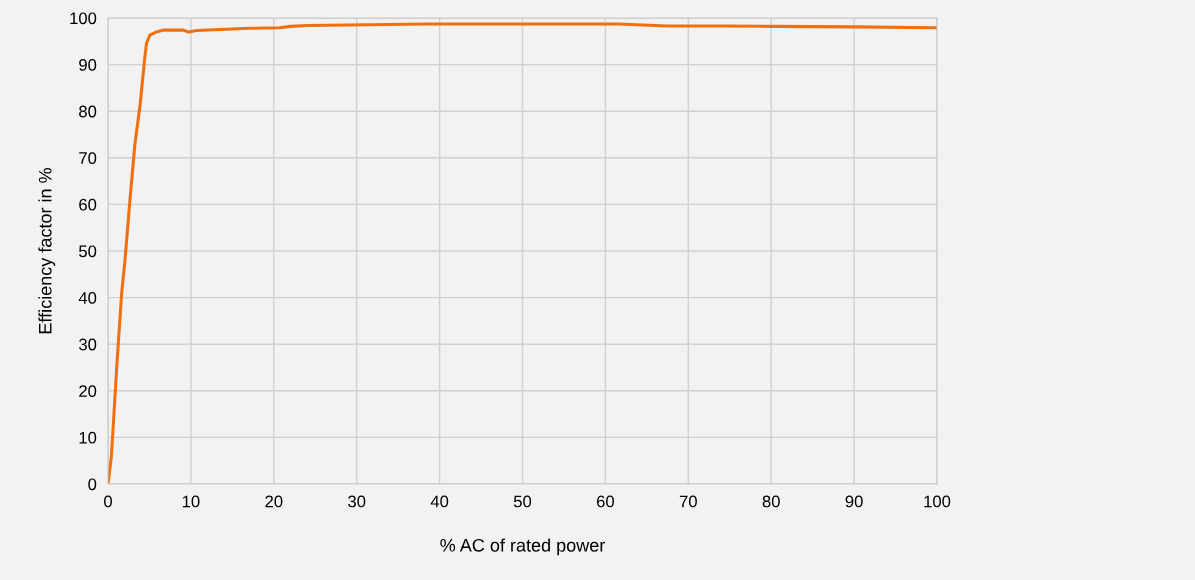  Describe the element at coordinates (771, 501) in the screenshot. I see `x-tick-label: 80` at that location.